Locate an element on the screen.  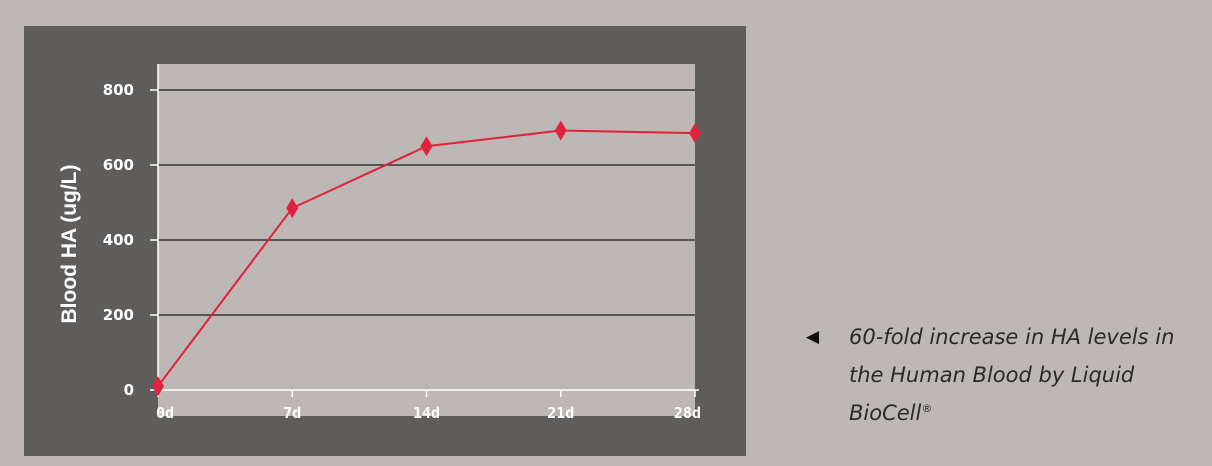
left-triangle-icon: ◀ is located at coordinates (813, 337).